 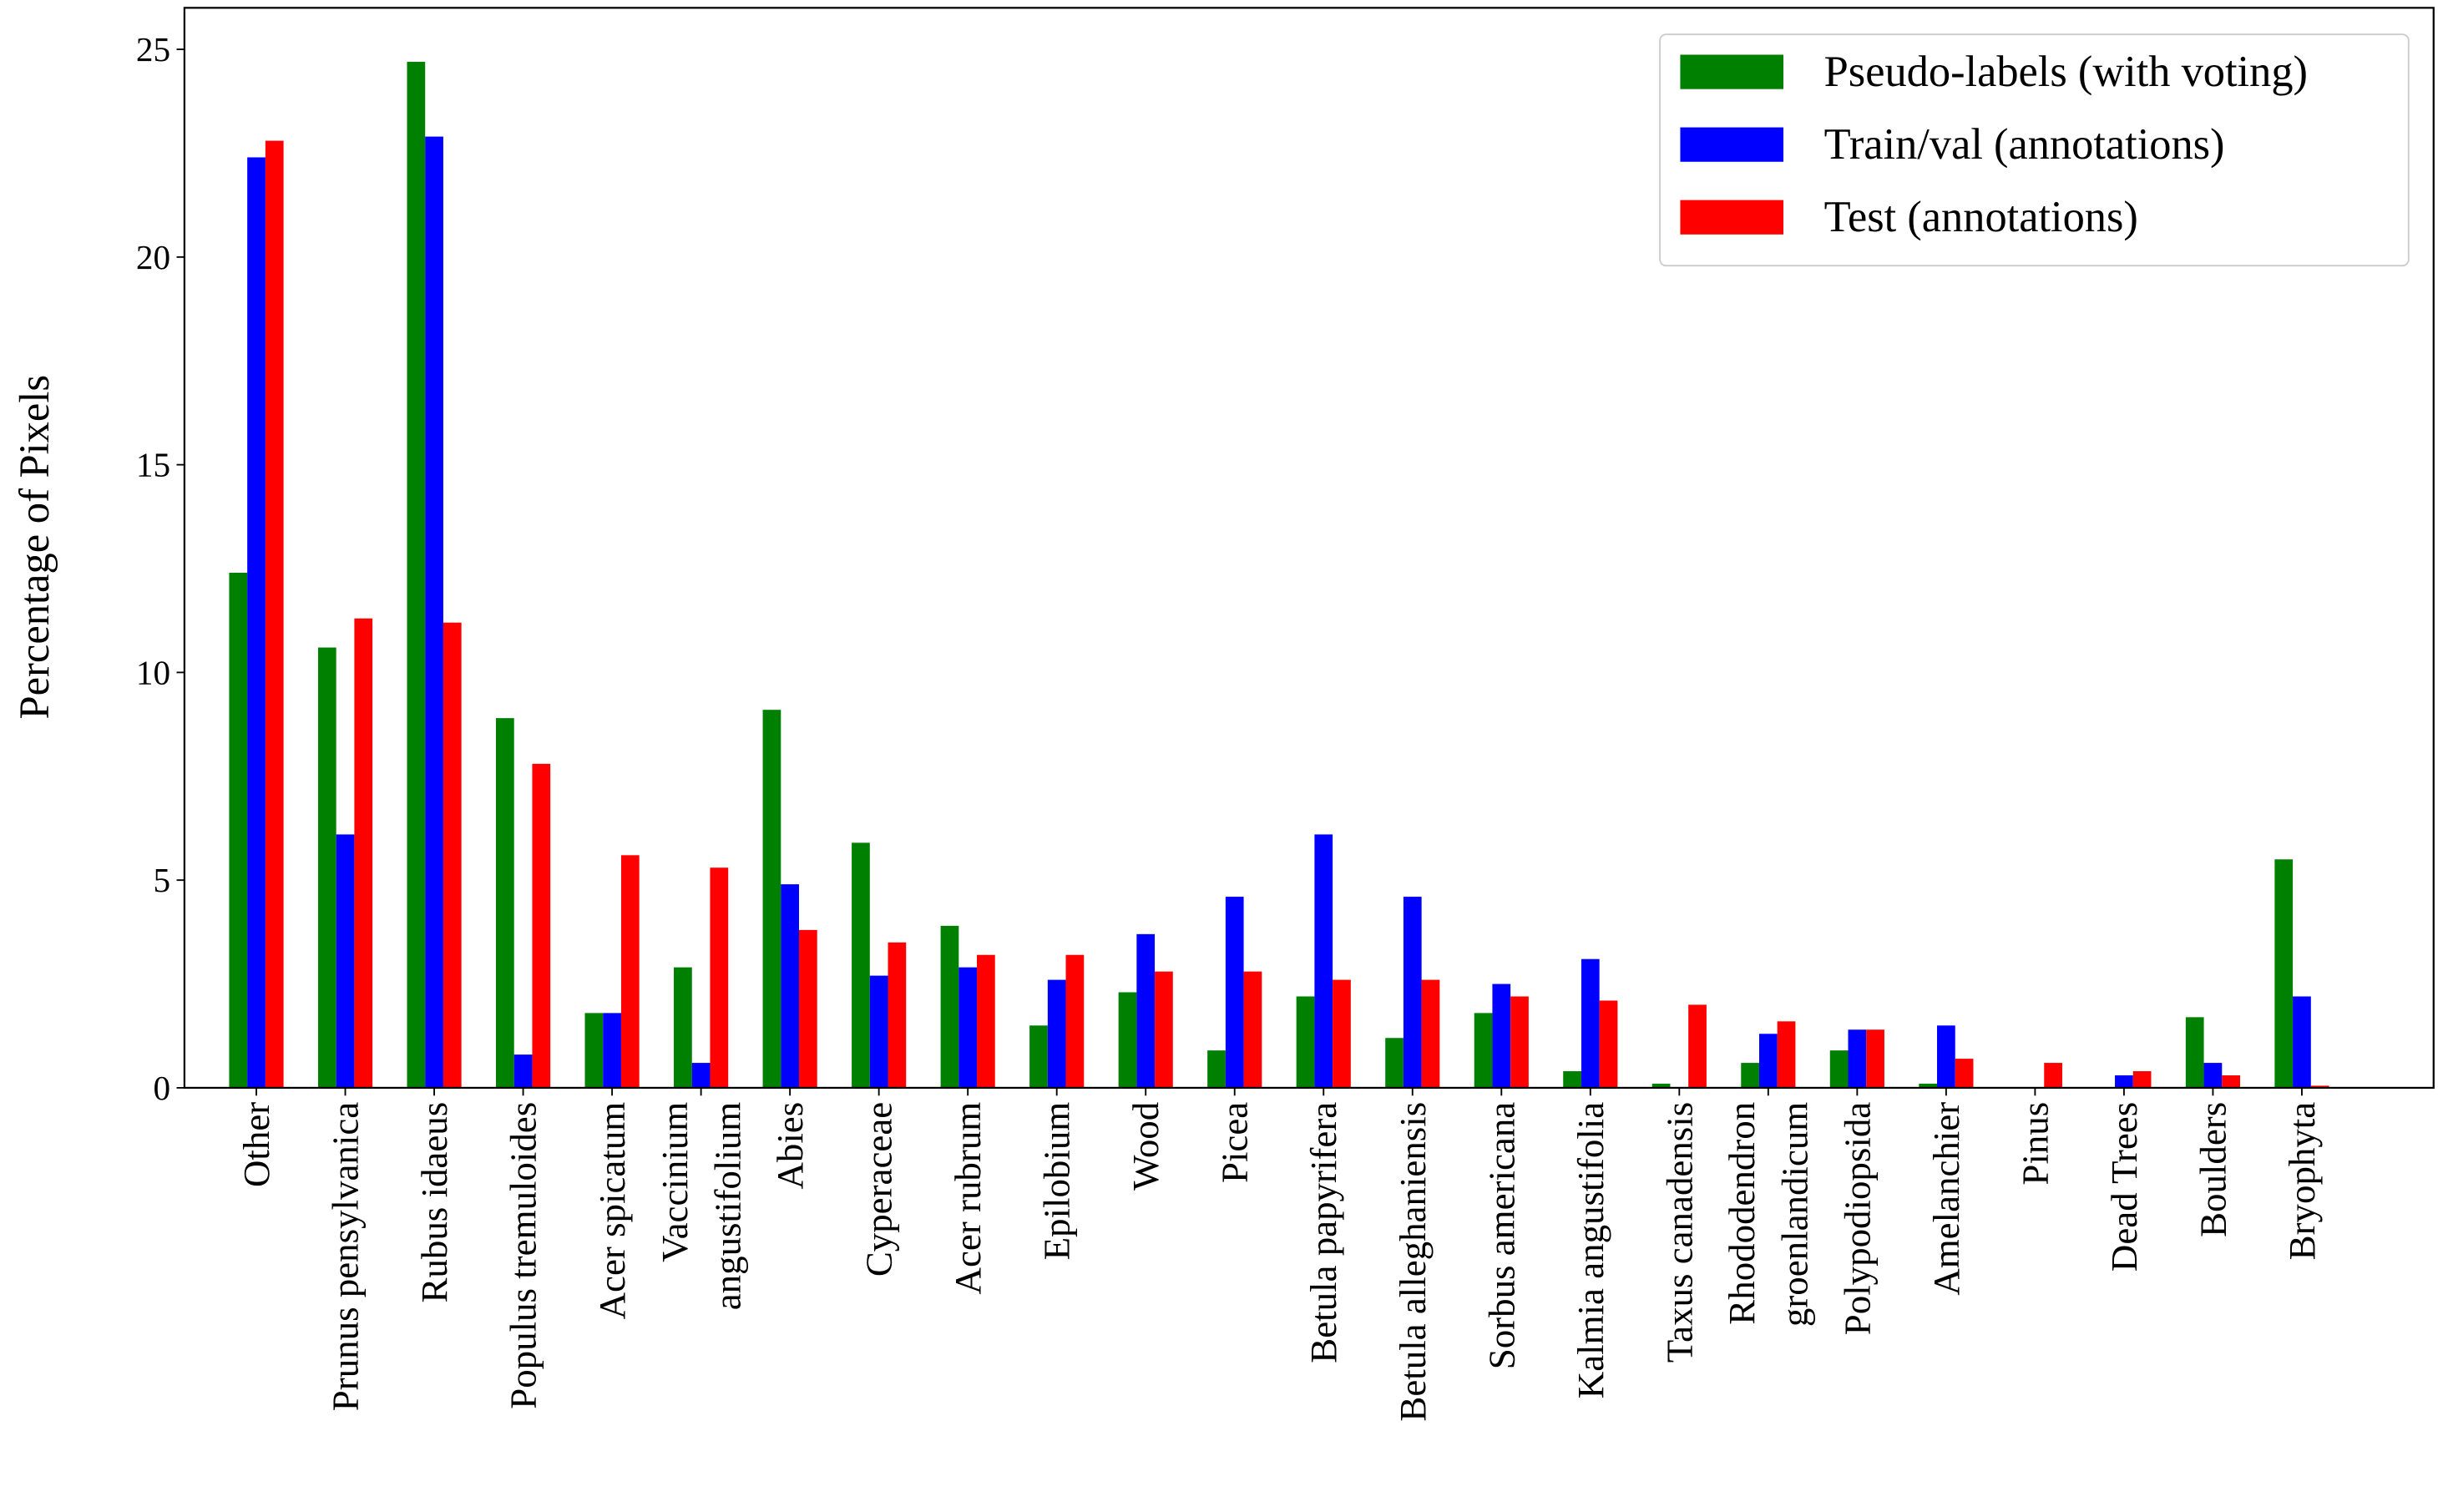 I want to click on x-tick-label: Kalmia angustifolia, so click(x=1590, y=1250).